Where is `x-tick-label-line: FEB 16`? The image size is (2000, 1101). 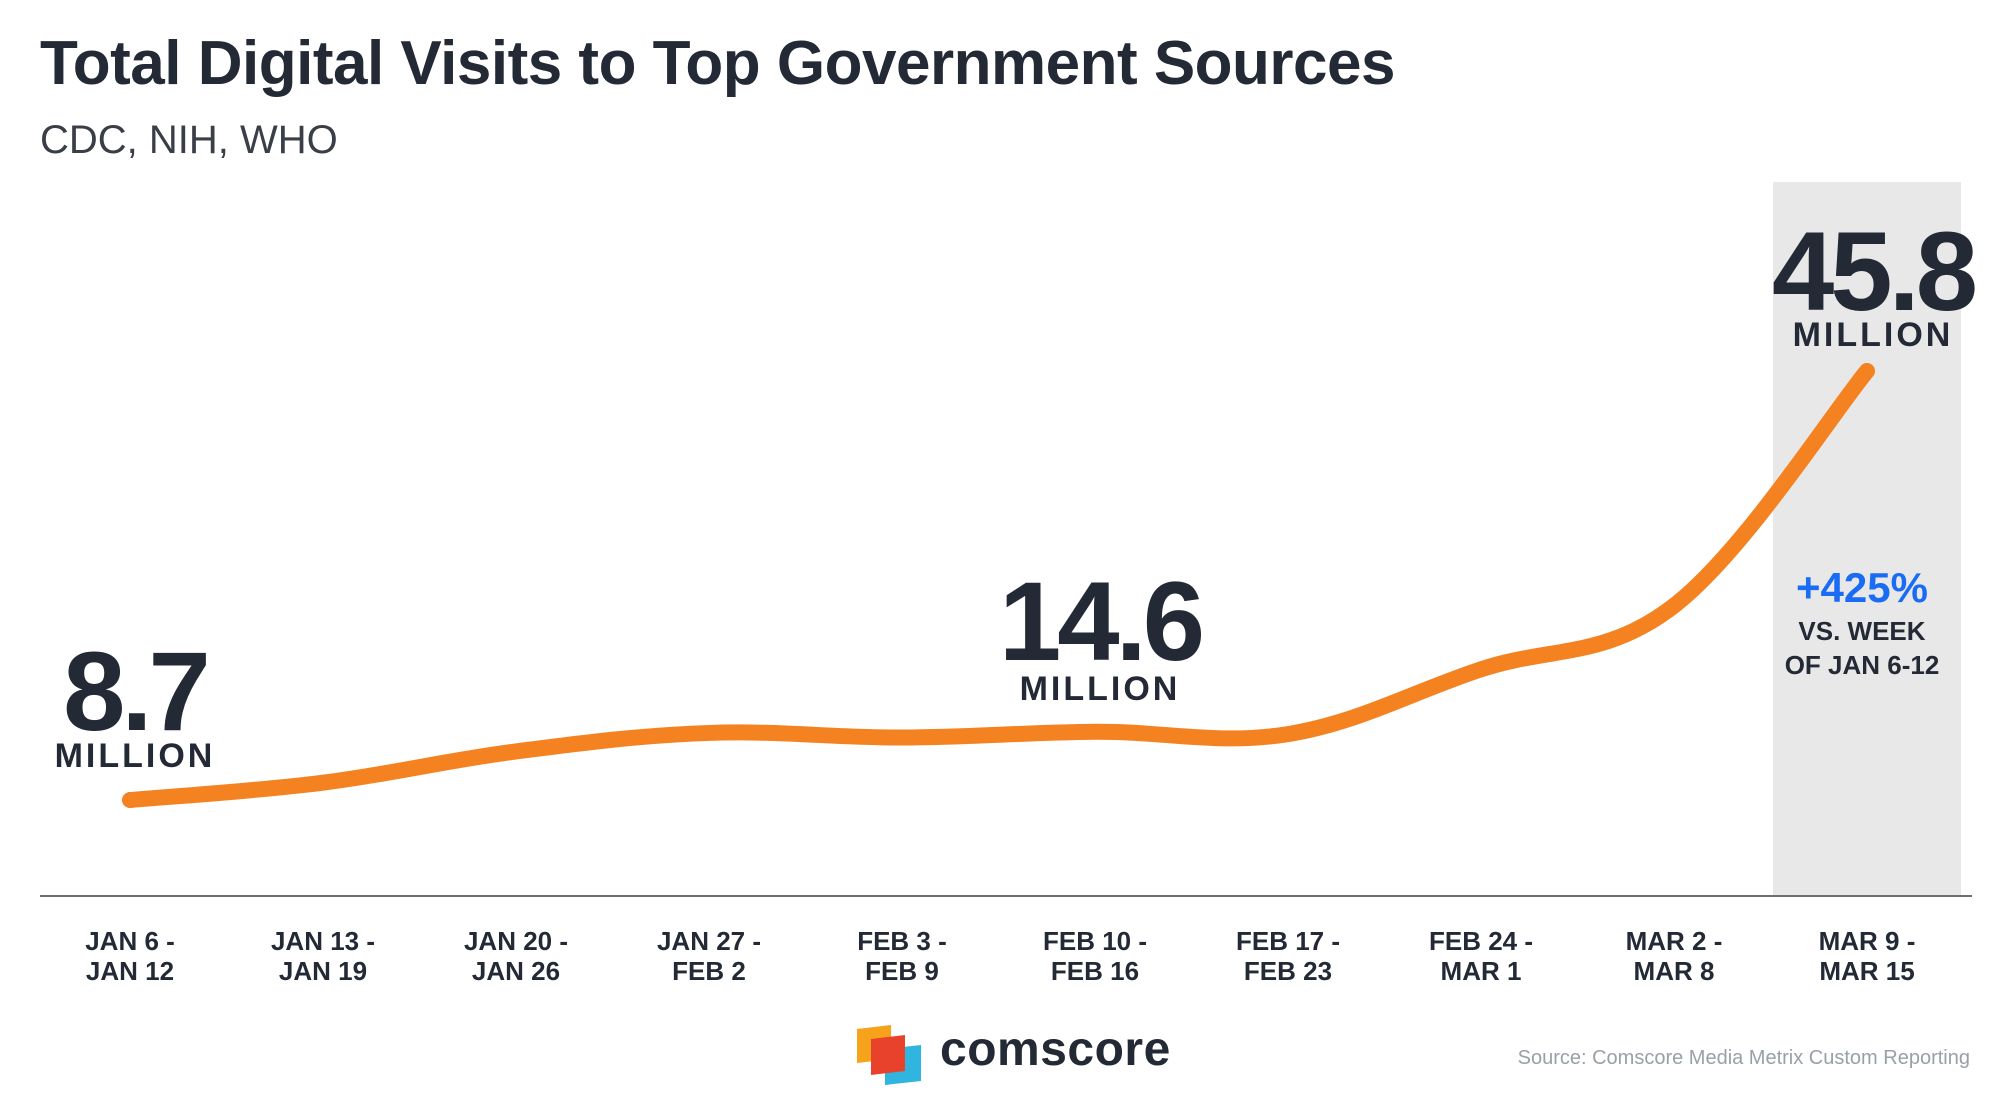
x-tick-label-line: FEB 16 is located at coordinates (1095, 971).